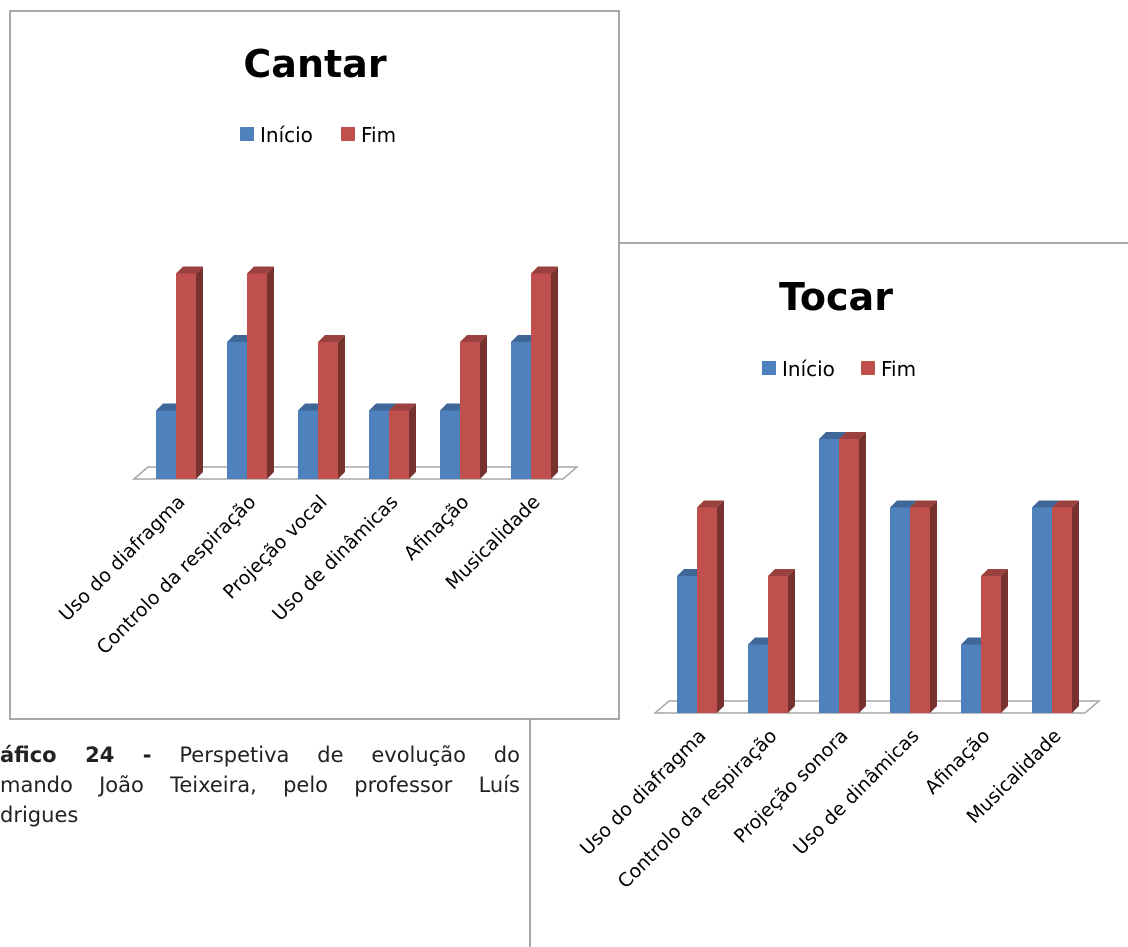 This screenshot has width=1128, height=947. I want to click on caption-label: áfico 24 -, so click(76, 755).